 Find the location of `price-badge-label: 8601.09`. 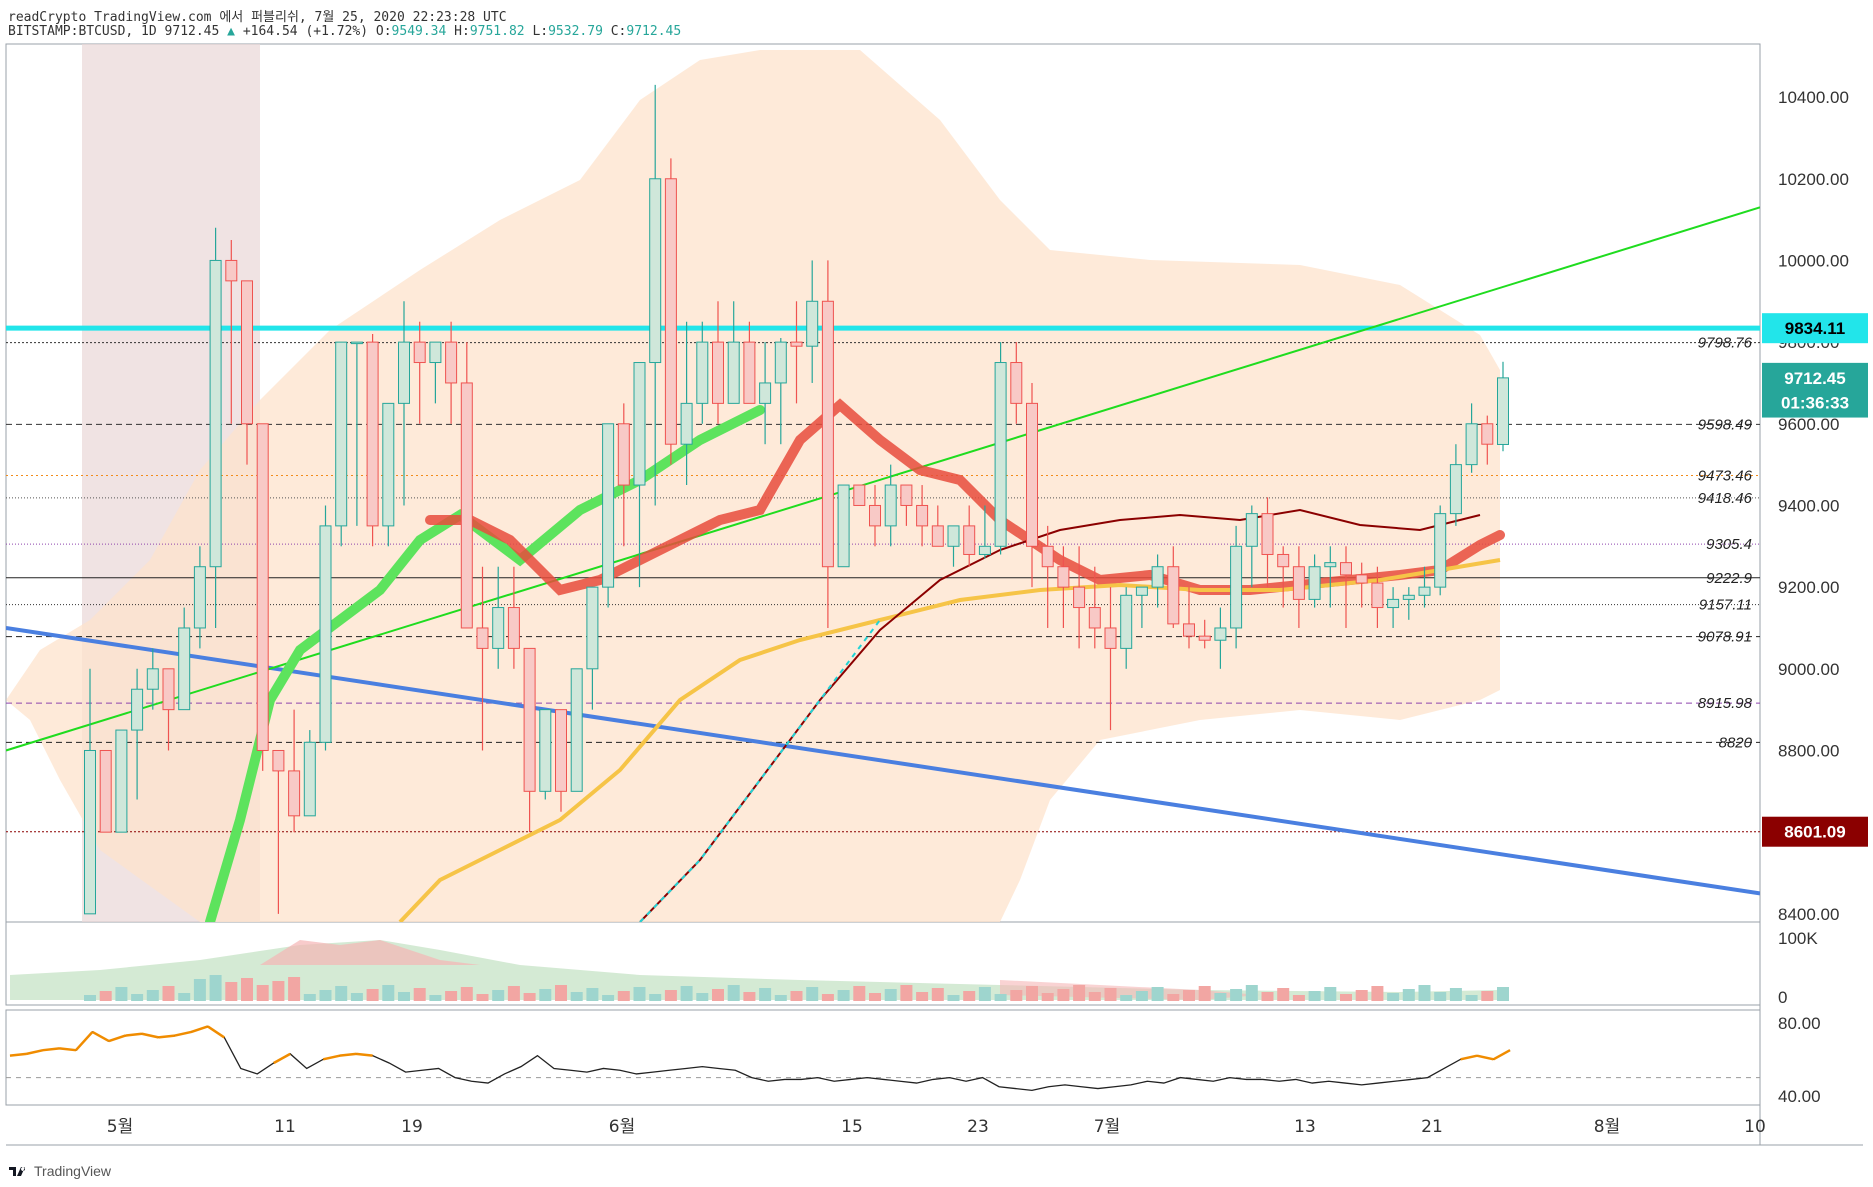

price-badge-label: 8601.09 is located at coordinates (1814, 832).